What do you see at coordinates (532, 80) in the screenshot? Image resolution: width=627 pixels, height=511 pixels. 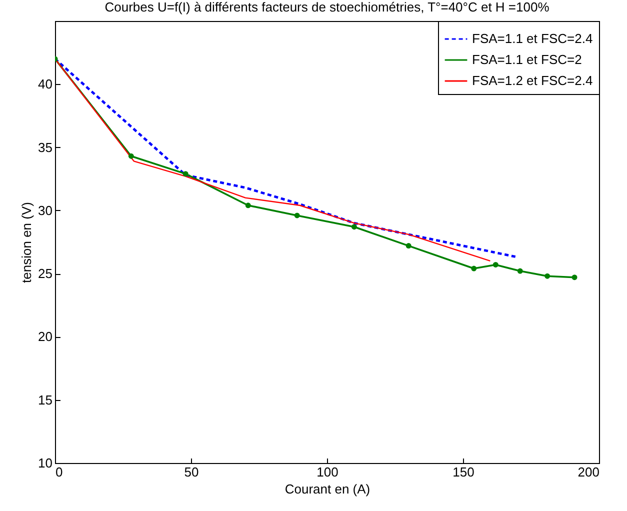 I see `legend-label: FSA=1.2 et FSC=2.4` at bounding box center [532, 80].